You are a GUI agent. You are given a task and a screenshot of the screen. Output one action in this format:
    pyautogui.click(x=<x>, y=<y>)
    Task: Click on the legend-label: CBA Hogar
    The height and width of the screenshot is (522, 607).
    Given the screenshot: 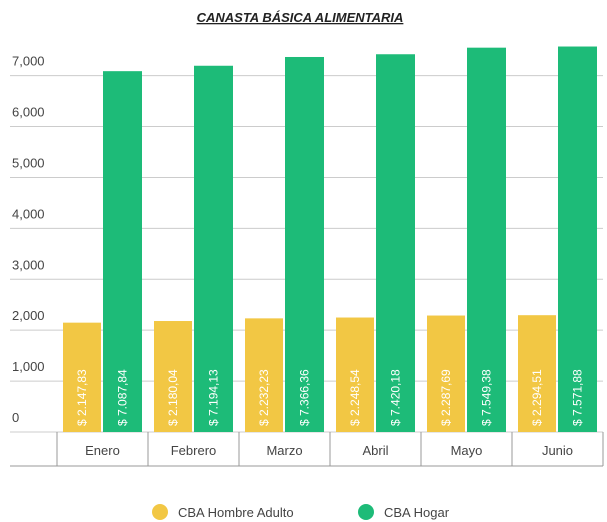 What is the action you would take?
    pyautogui.click(x=417, y=512)
    